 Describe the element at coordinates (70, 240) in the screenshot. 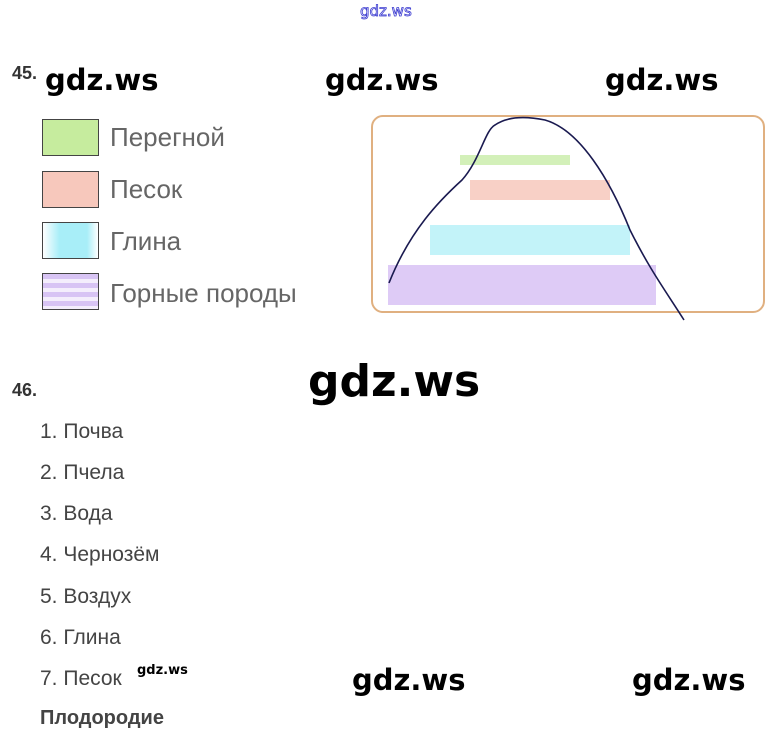

I see `legend-swatch-clay` at that location.